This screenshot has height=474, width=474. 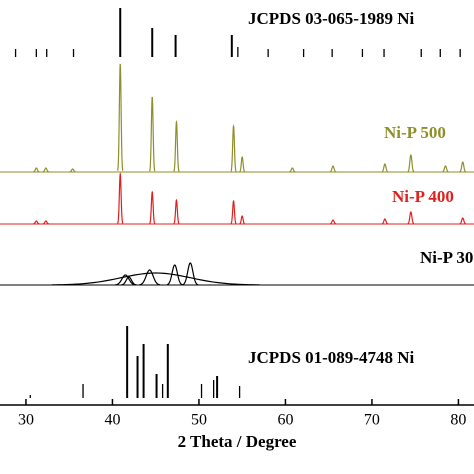 What do you see at coordinates (112, 420) in the screenshot?
I see `x-tick-label: 40` at bounding box center [112, 420].